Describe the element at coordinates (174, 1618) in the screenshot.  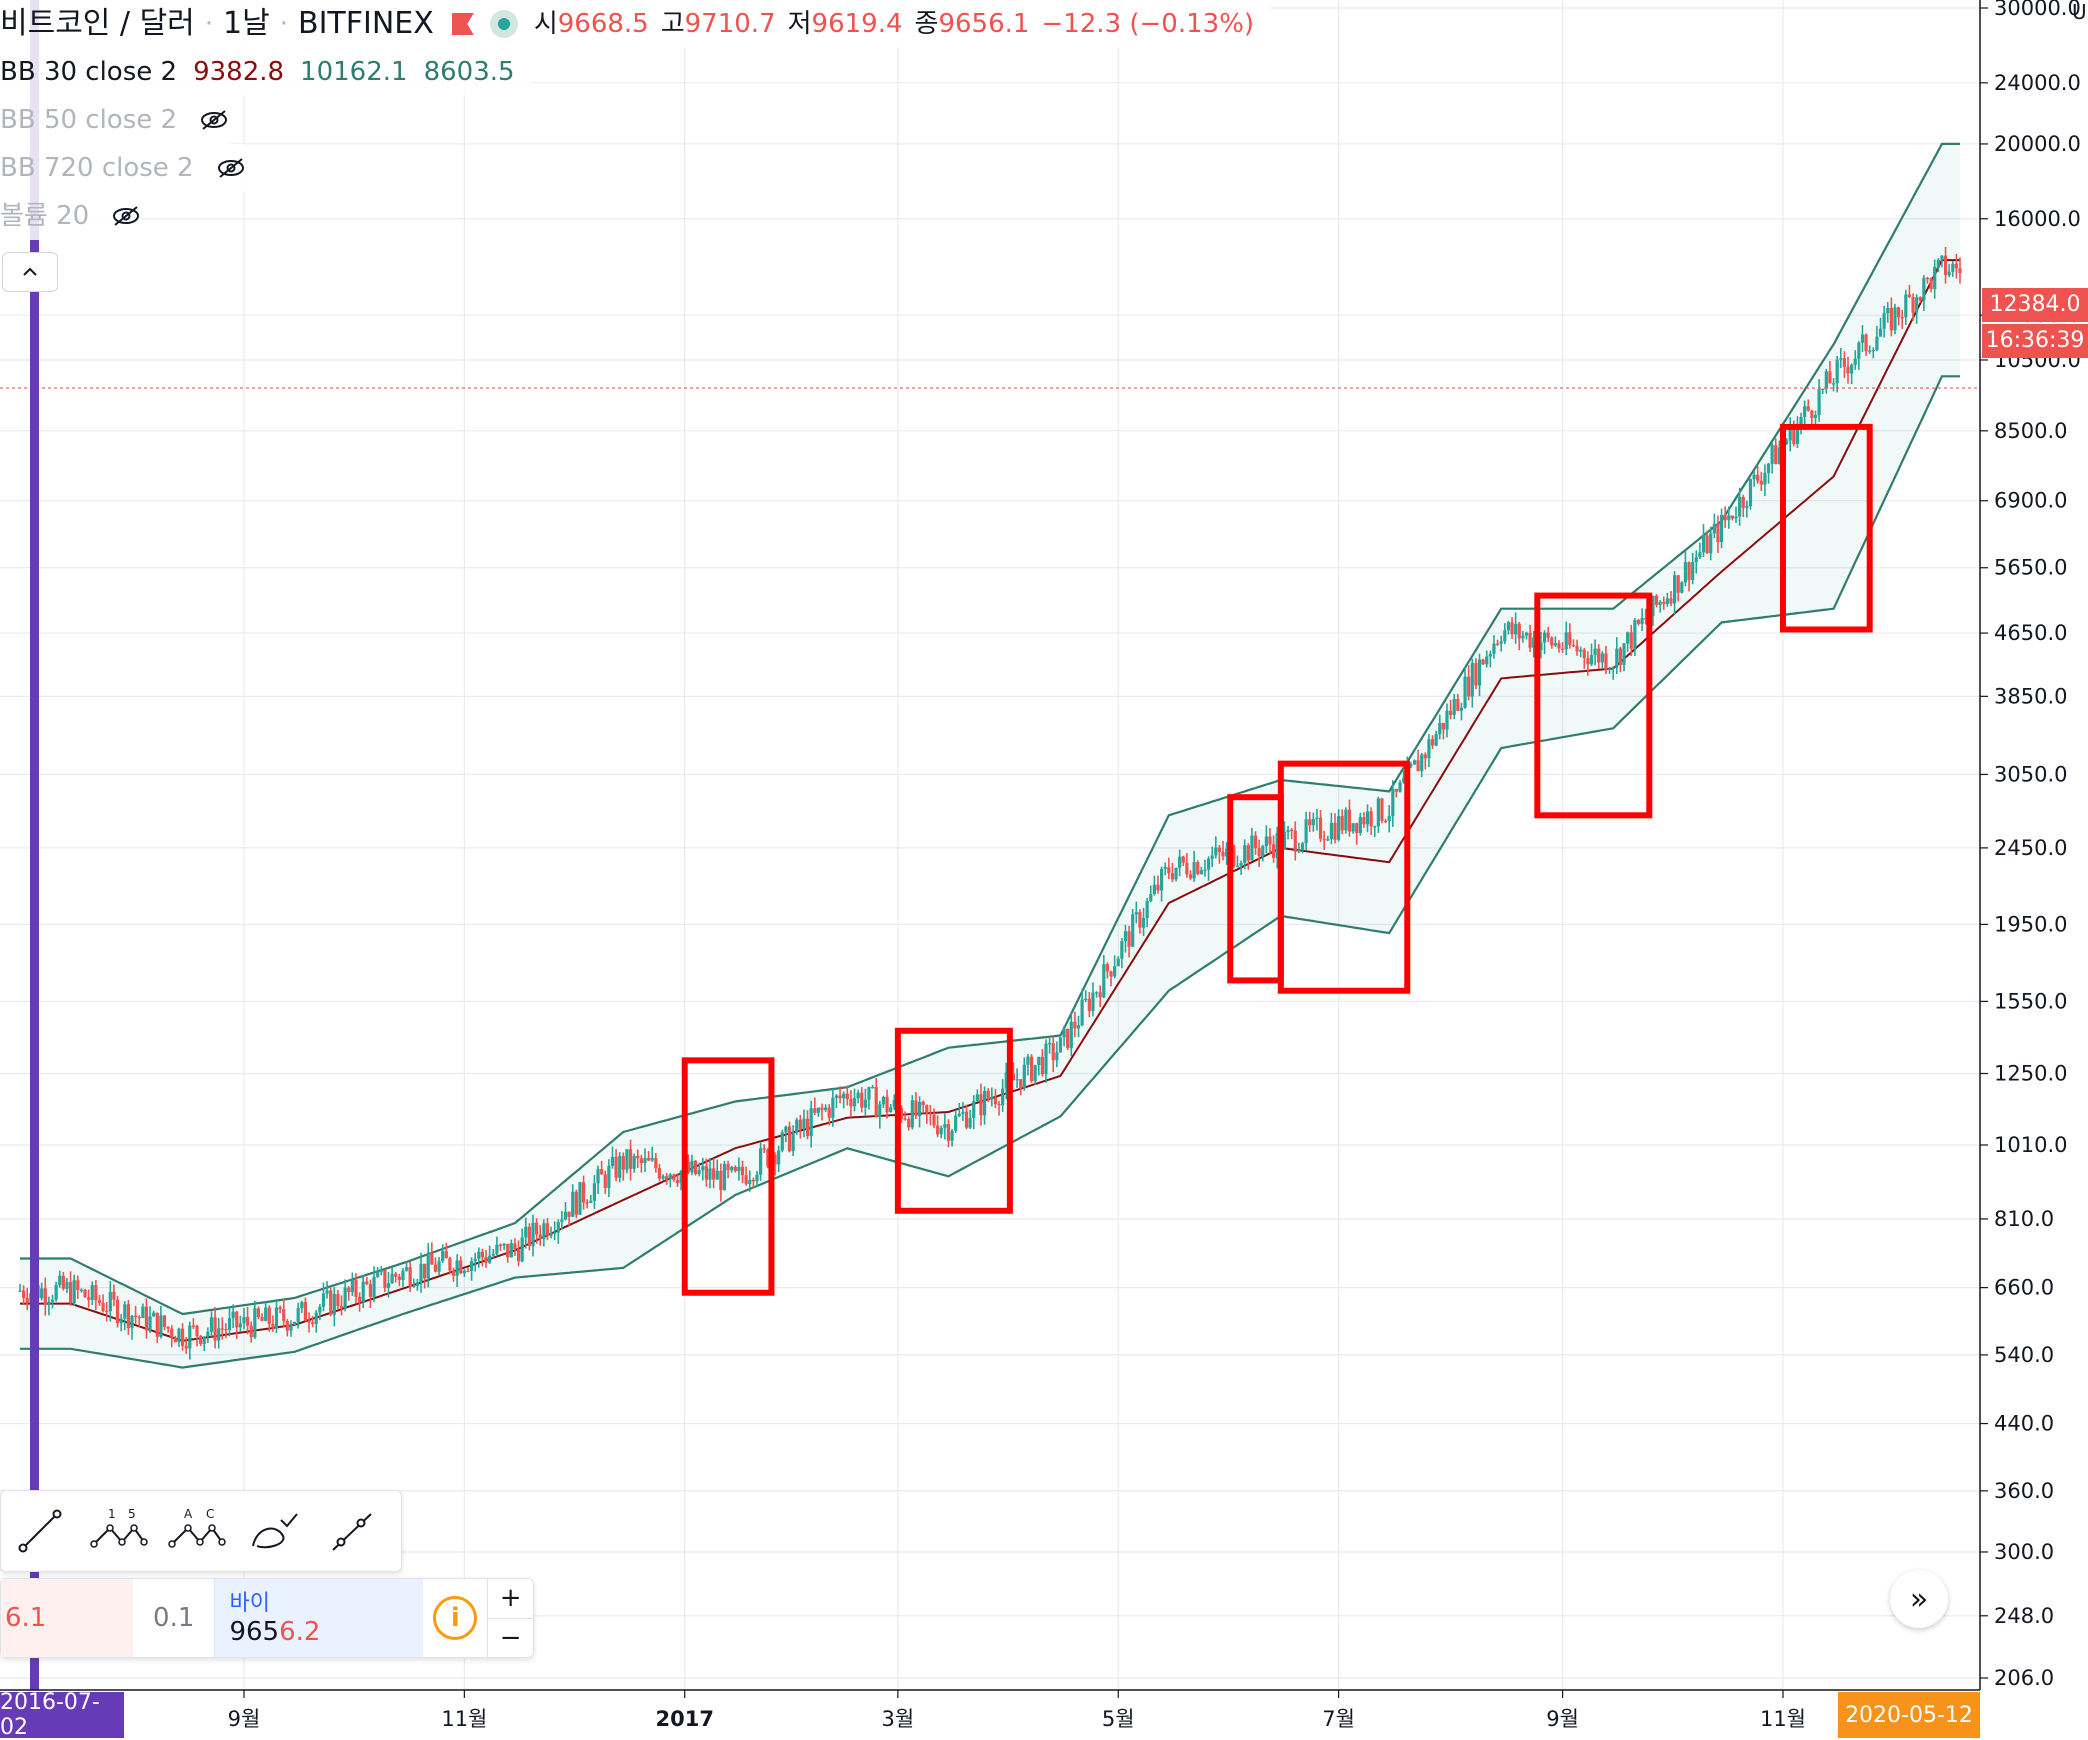
I see `quantity-field: 0.1` at that location.